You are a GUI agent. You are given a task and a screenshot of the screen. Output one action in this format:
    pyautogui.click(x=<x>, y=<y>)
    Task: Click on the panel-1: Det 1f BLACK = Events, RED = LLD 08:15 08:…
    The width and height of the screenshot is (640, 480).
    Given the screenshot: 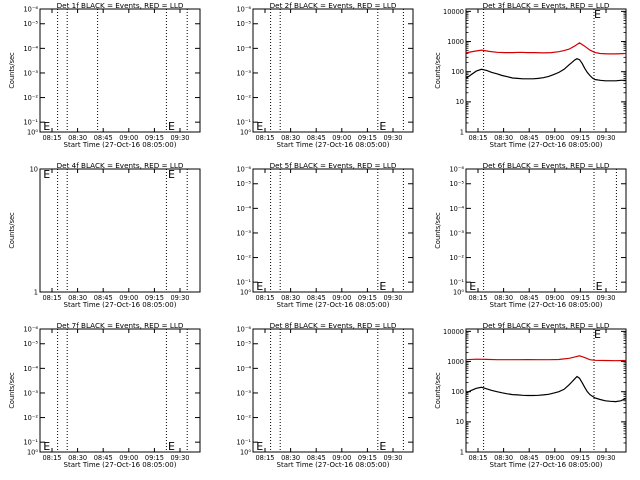 What is the action you would take?
    pyautogui.click(x=104, y=75)
    